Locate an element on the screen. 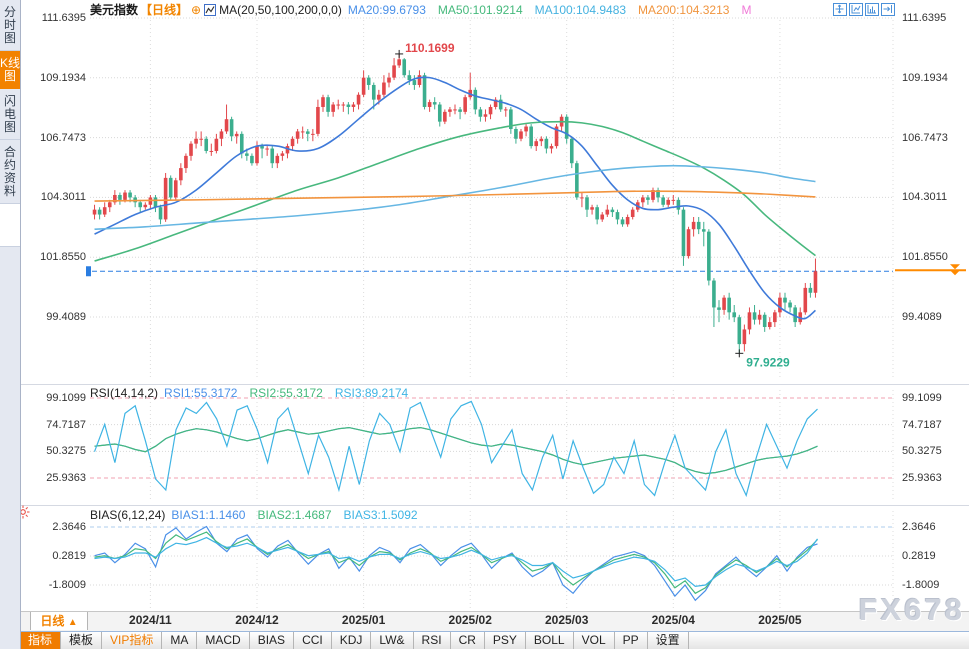 This screenshot has width=969, height=649. ma100-line is located at coordinates (455, 197).